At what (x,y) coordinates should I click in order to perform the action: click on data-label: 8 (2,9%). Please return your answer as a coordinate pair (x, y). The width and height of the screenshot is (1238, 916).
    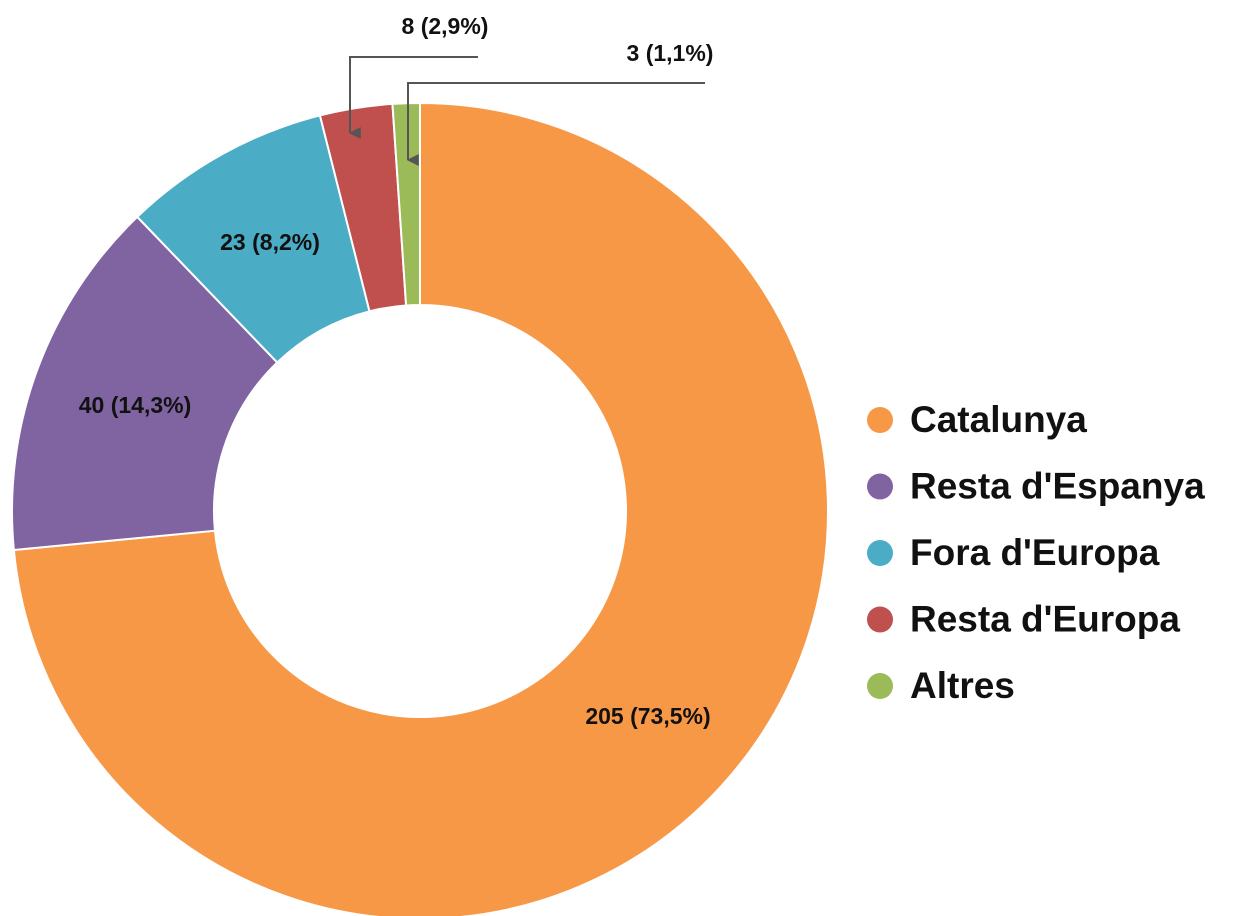
    Looking at the image, I should click on (445, 26).